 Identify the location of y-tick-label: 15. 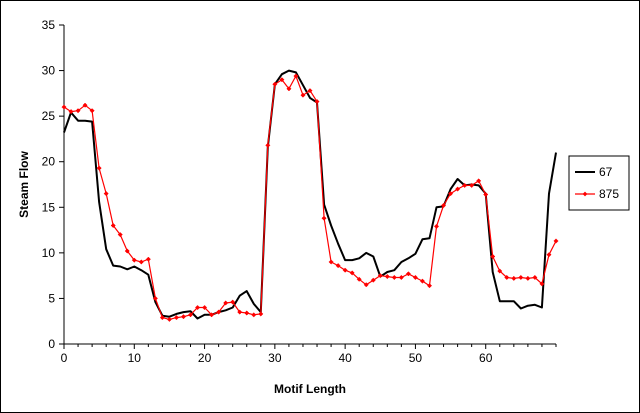
(49, 207).